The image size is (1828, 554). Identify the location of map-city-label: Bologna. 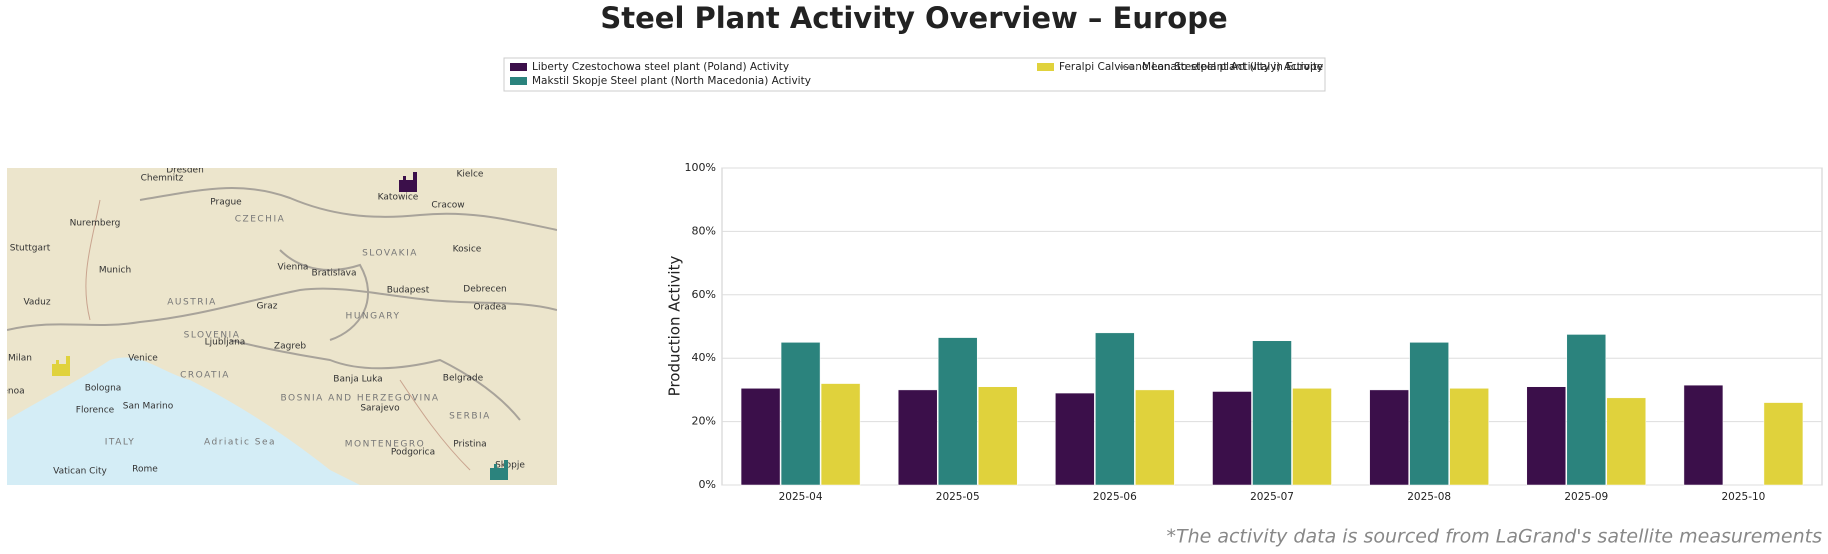
(103, 389).